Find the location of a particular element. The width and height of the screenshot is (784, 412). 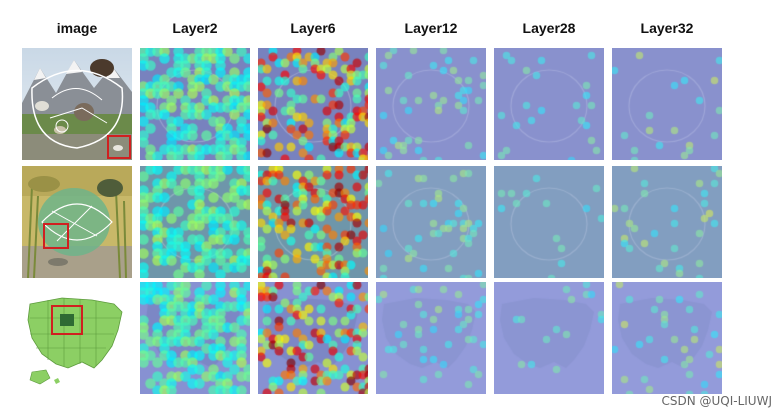

row1-original-image is located at coordinates (77, 104).